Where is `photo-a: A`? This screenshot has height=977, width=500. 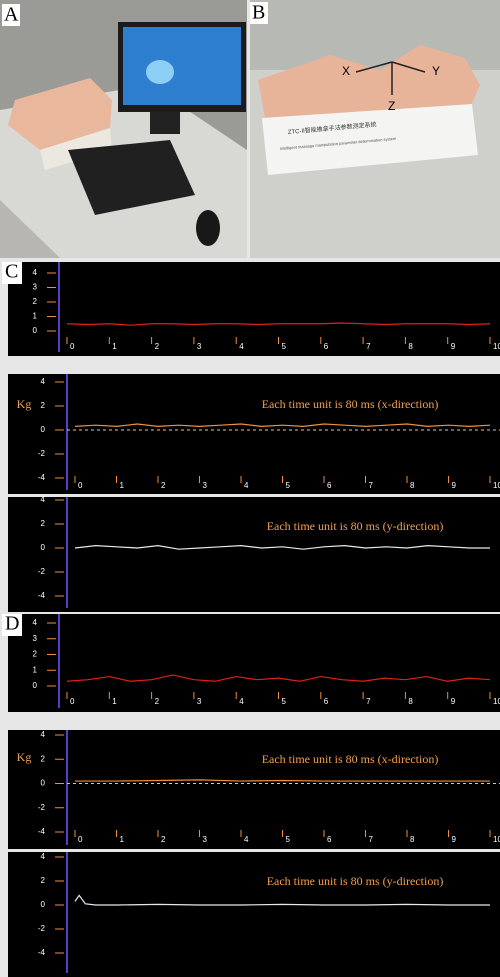 photo-a: A is located at coordinates (123, 129).